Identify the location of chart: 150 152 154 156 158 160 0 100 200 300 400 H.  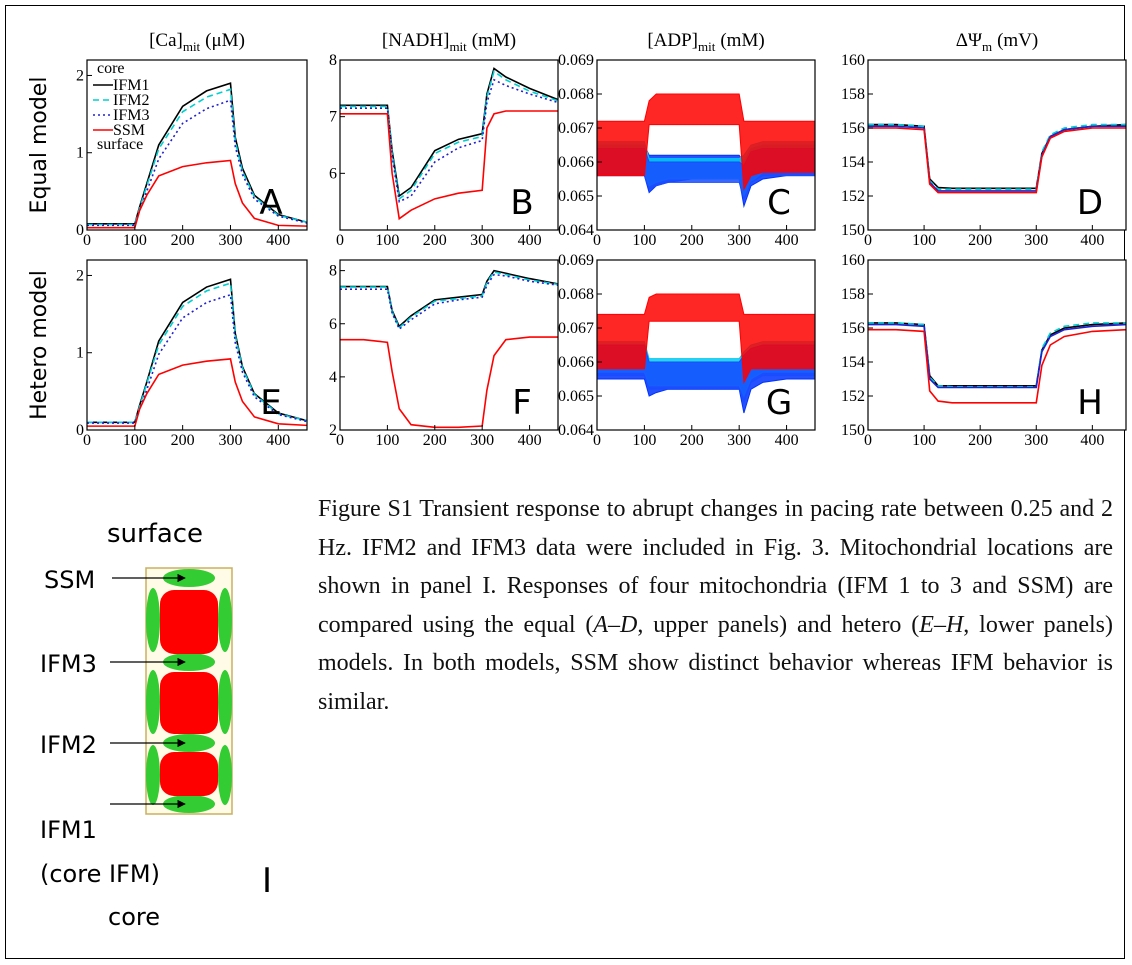
(984, 350).